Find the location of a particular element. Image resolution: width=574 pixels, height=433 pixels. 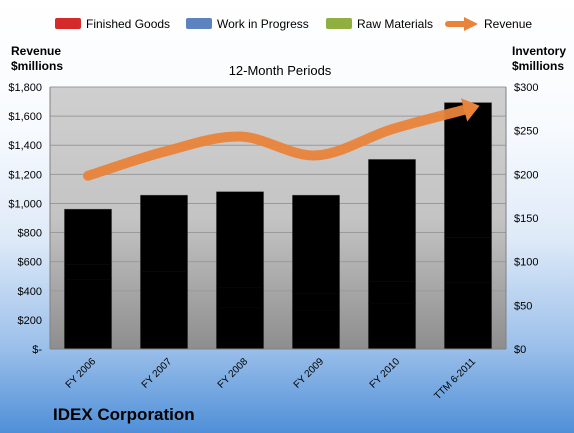

right-tick-label: $50 is located at coordinates (523, 306).